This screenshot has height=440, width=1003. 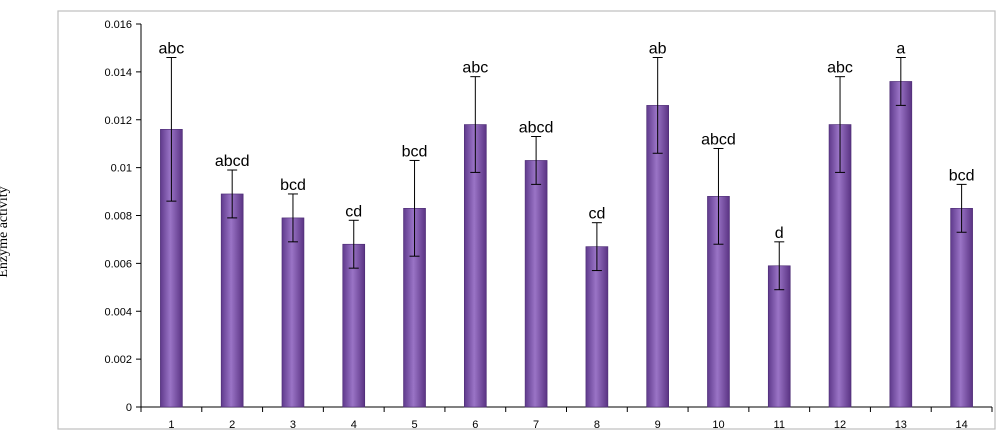 I want to click on y-tick-label: 0.012, so click(x=118, y=121).